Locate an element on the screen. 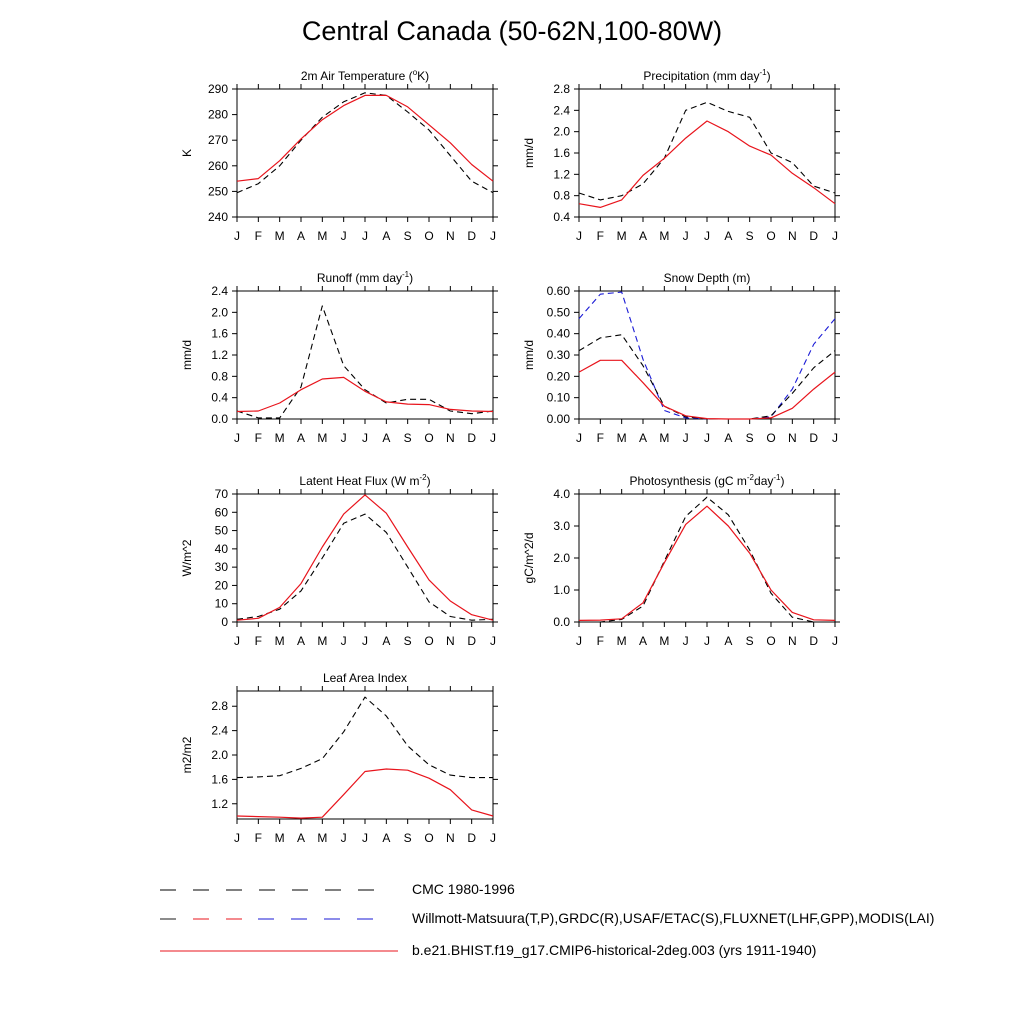 This screenshot has height=1024, width=1024. y-tick-label: 280 is located at coordinates (218, 115).